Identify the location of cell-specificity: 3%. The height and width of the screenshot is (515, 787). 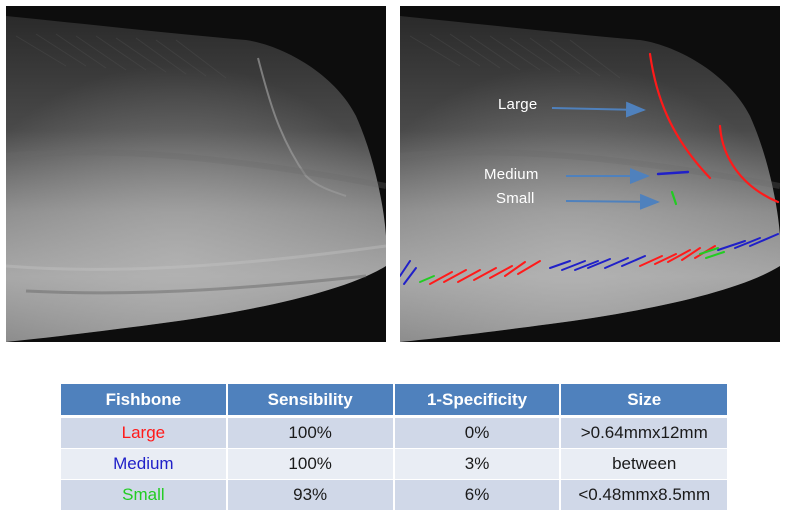
(477, 464).